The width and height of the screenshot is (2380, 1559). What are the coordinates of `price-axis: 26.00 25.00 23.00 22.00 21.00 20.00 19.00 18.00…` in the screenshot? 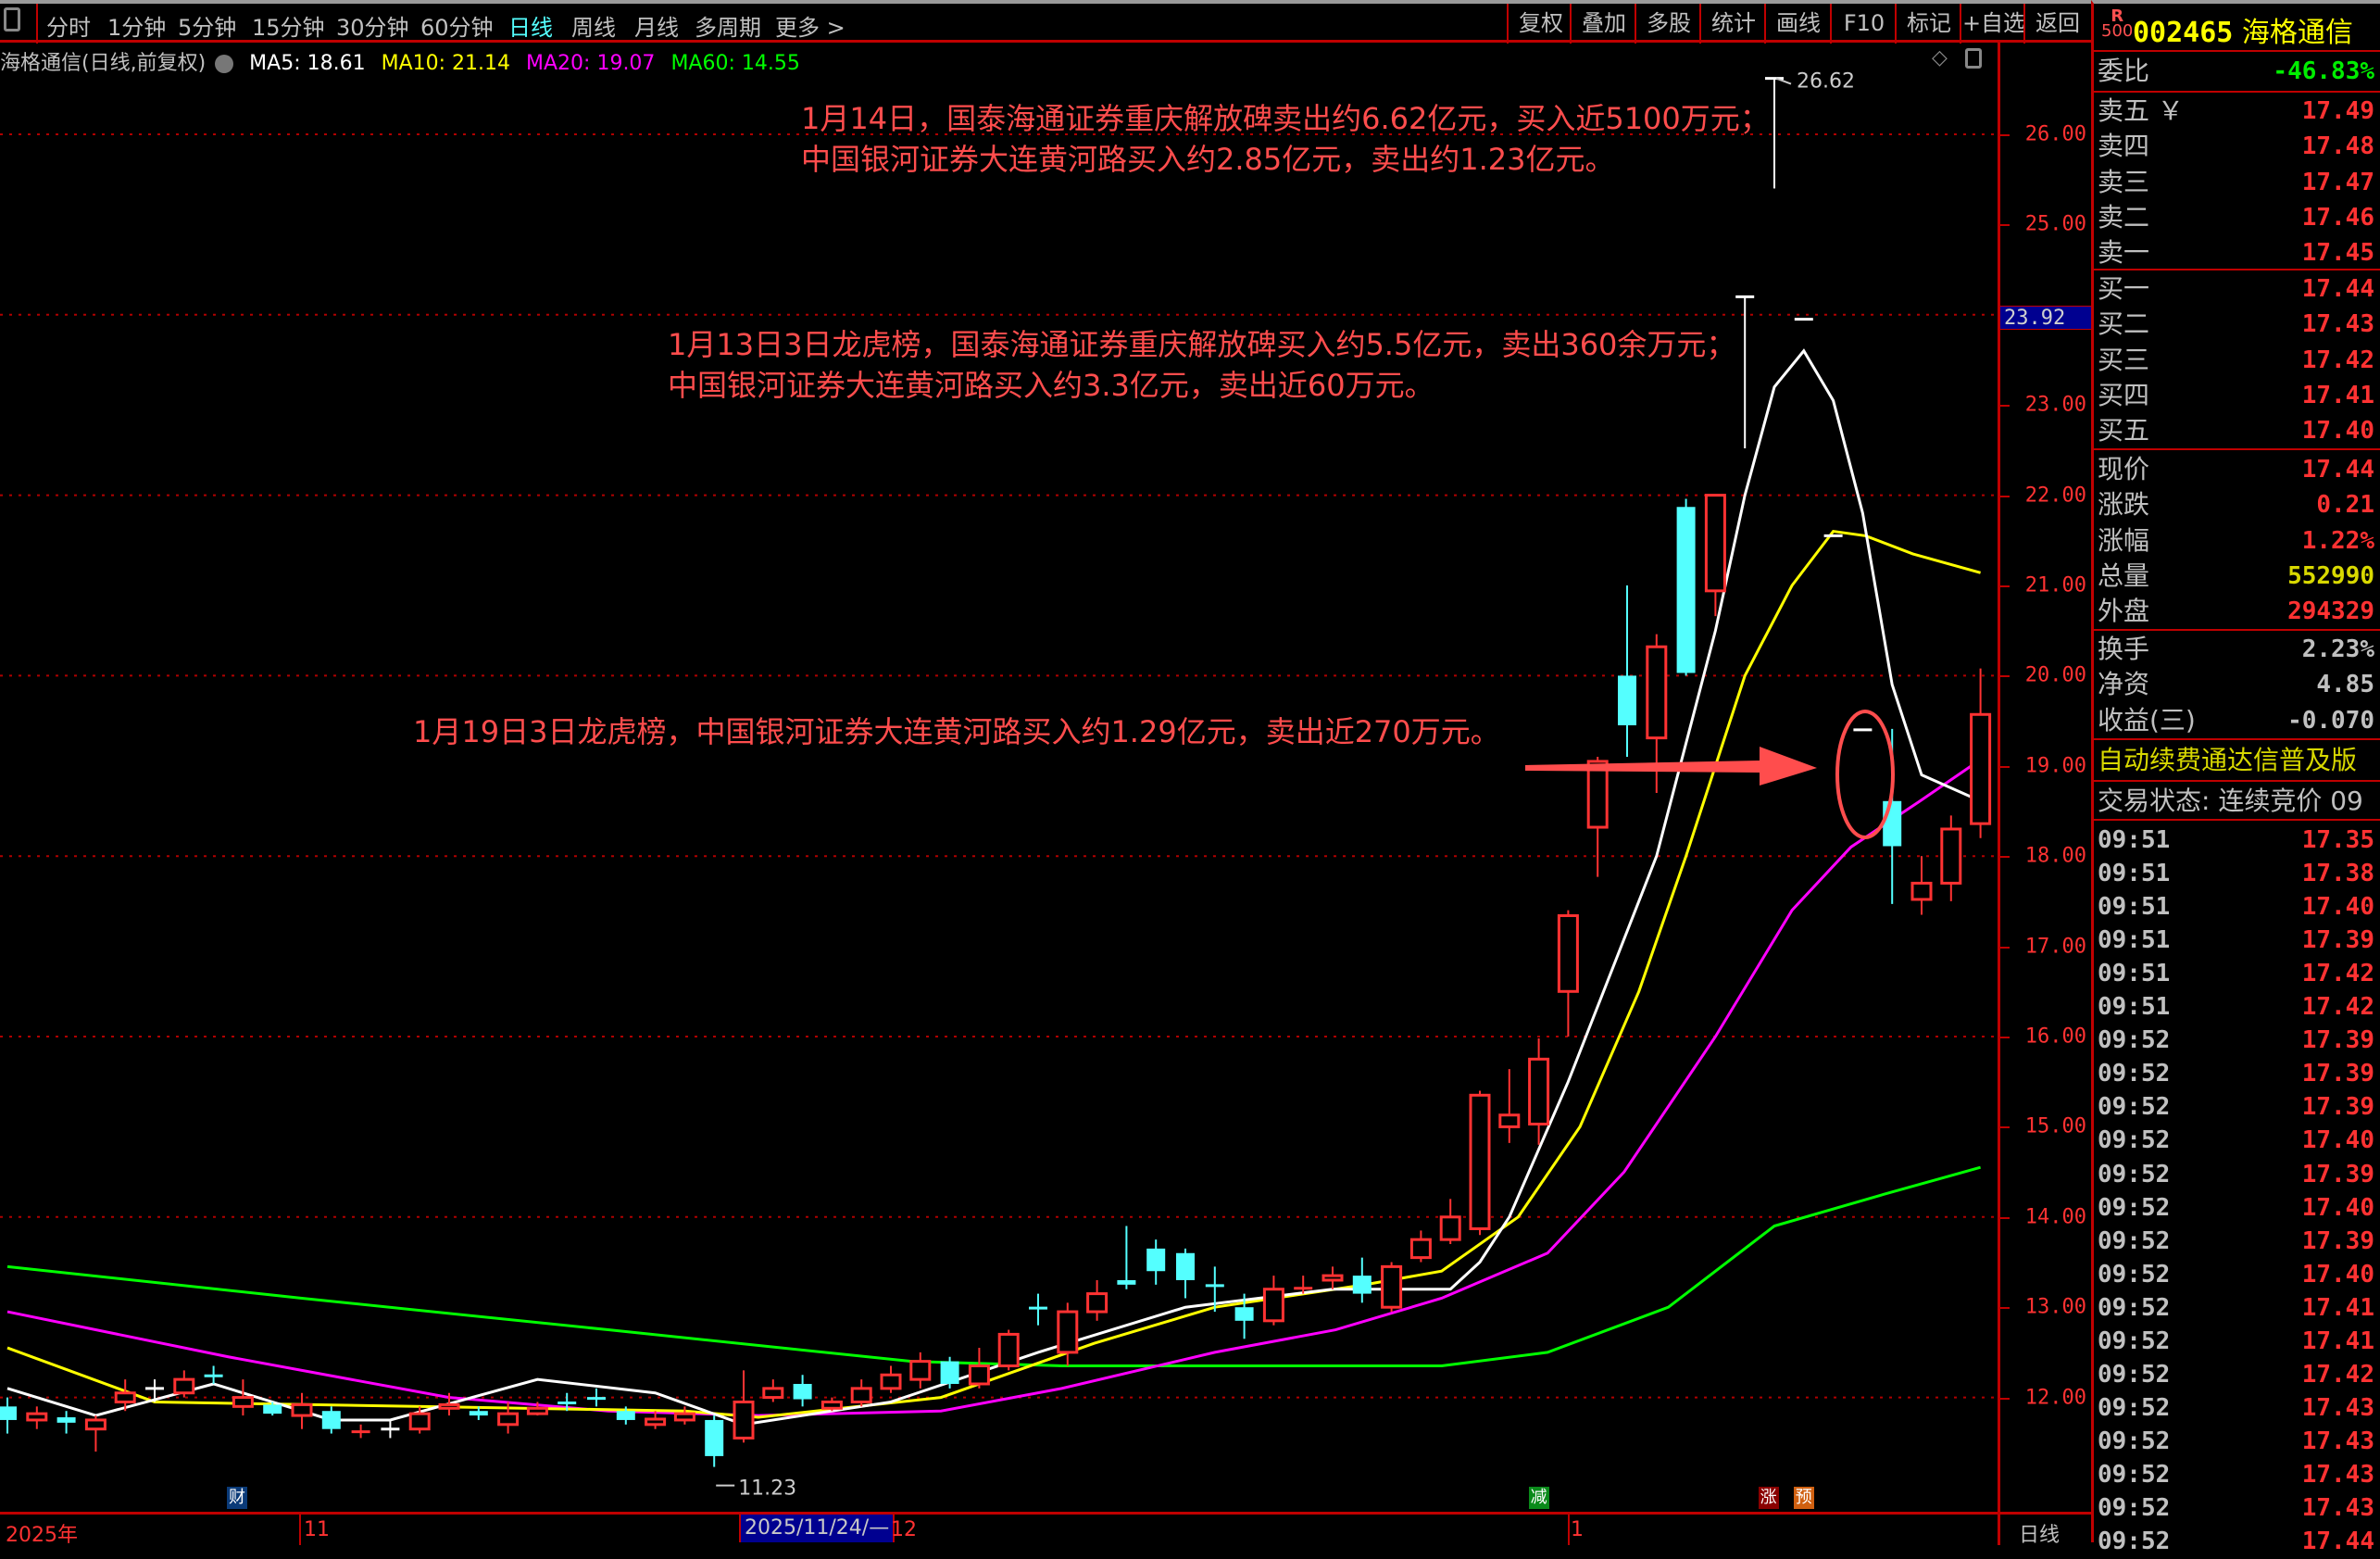 It's located at (2046, 779).